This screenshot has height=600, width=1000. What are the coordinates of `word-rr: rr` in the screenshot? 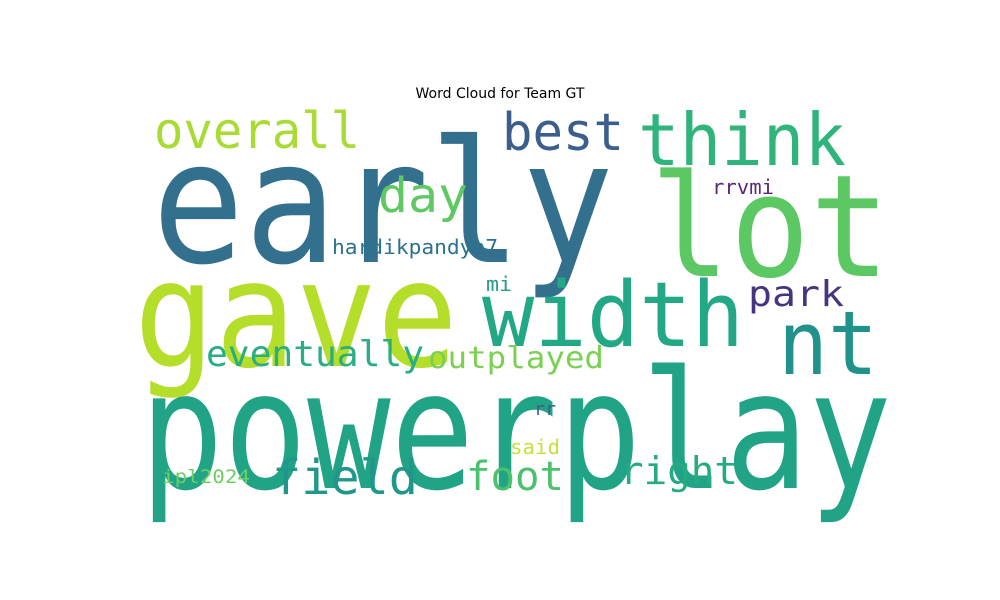 It's located at (545, 409).